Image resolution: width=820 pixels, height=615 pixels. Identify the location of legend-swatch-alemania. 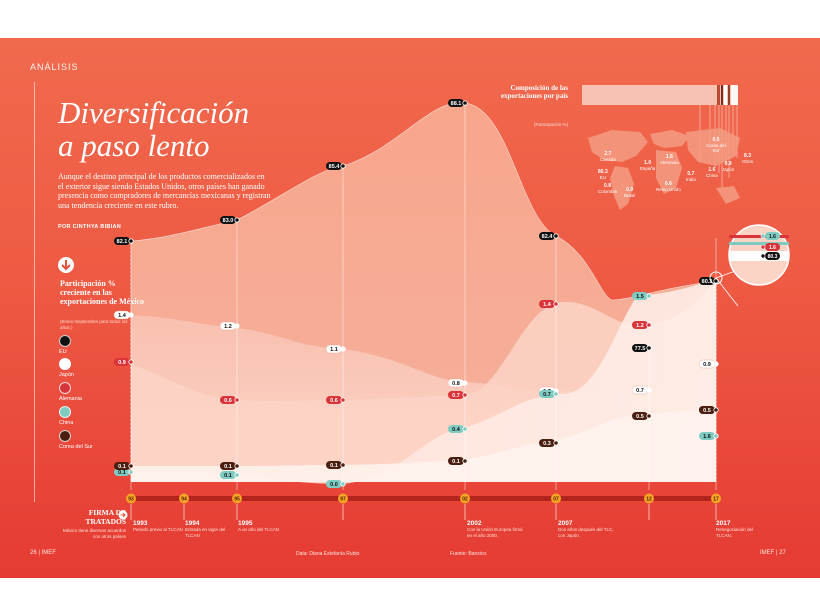
(65, 388).